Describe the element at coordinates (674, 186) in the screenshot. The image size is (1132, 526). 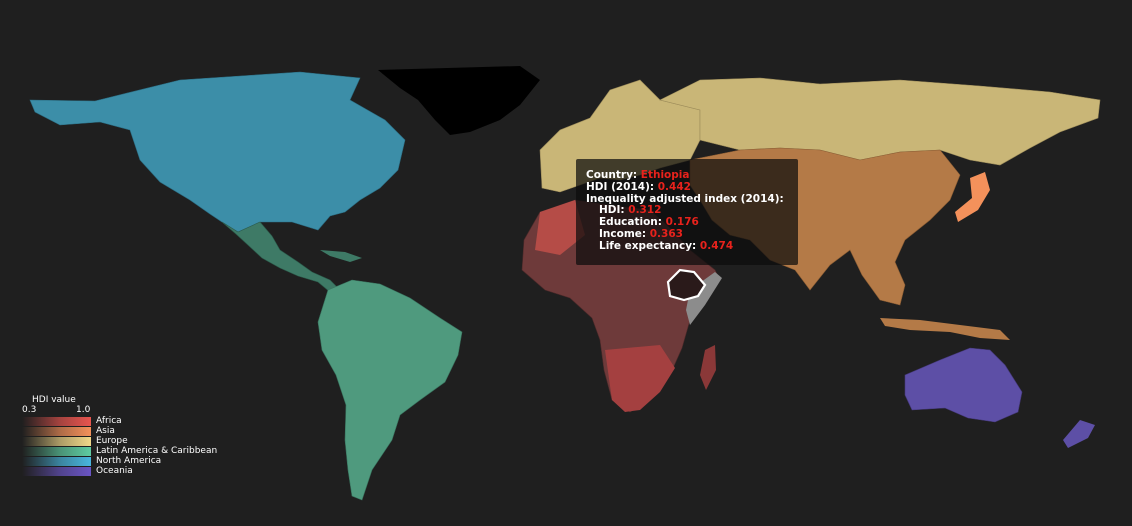
I see `tooltip-hdi-value: 0.442` at that location.